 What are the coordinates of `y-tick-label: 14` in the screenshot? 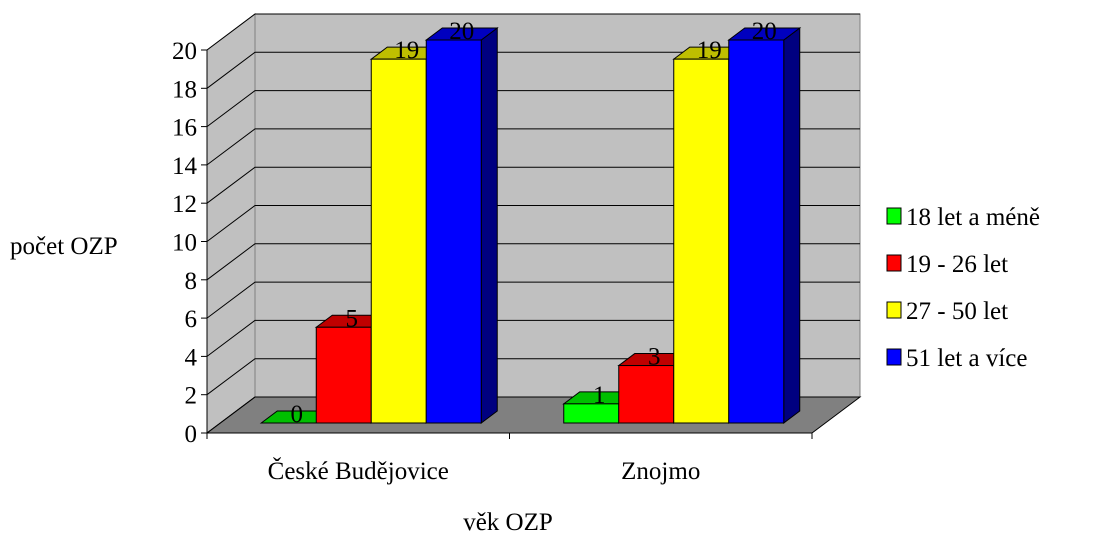 It's located at (185, 166).